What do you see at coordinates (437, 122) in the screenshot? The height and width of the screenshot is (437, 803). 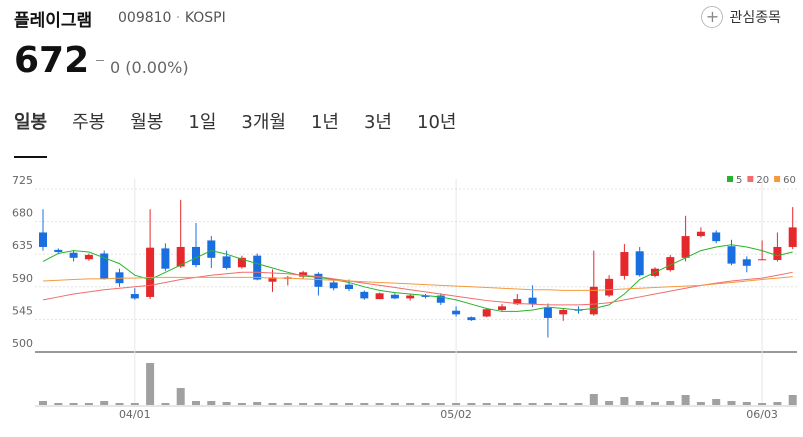 I see `period-tab: 10년` at bounding box center [437, 122].